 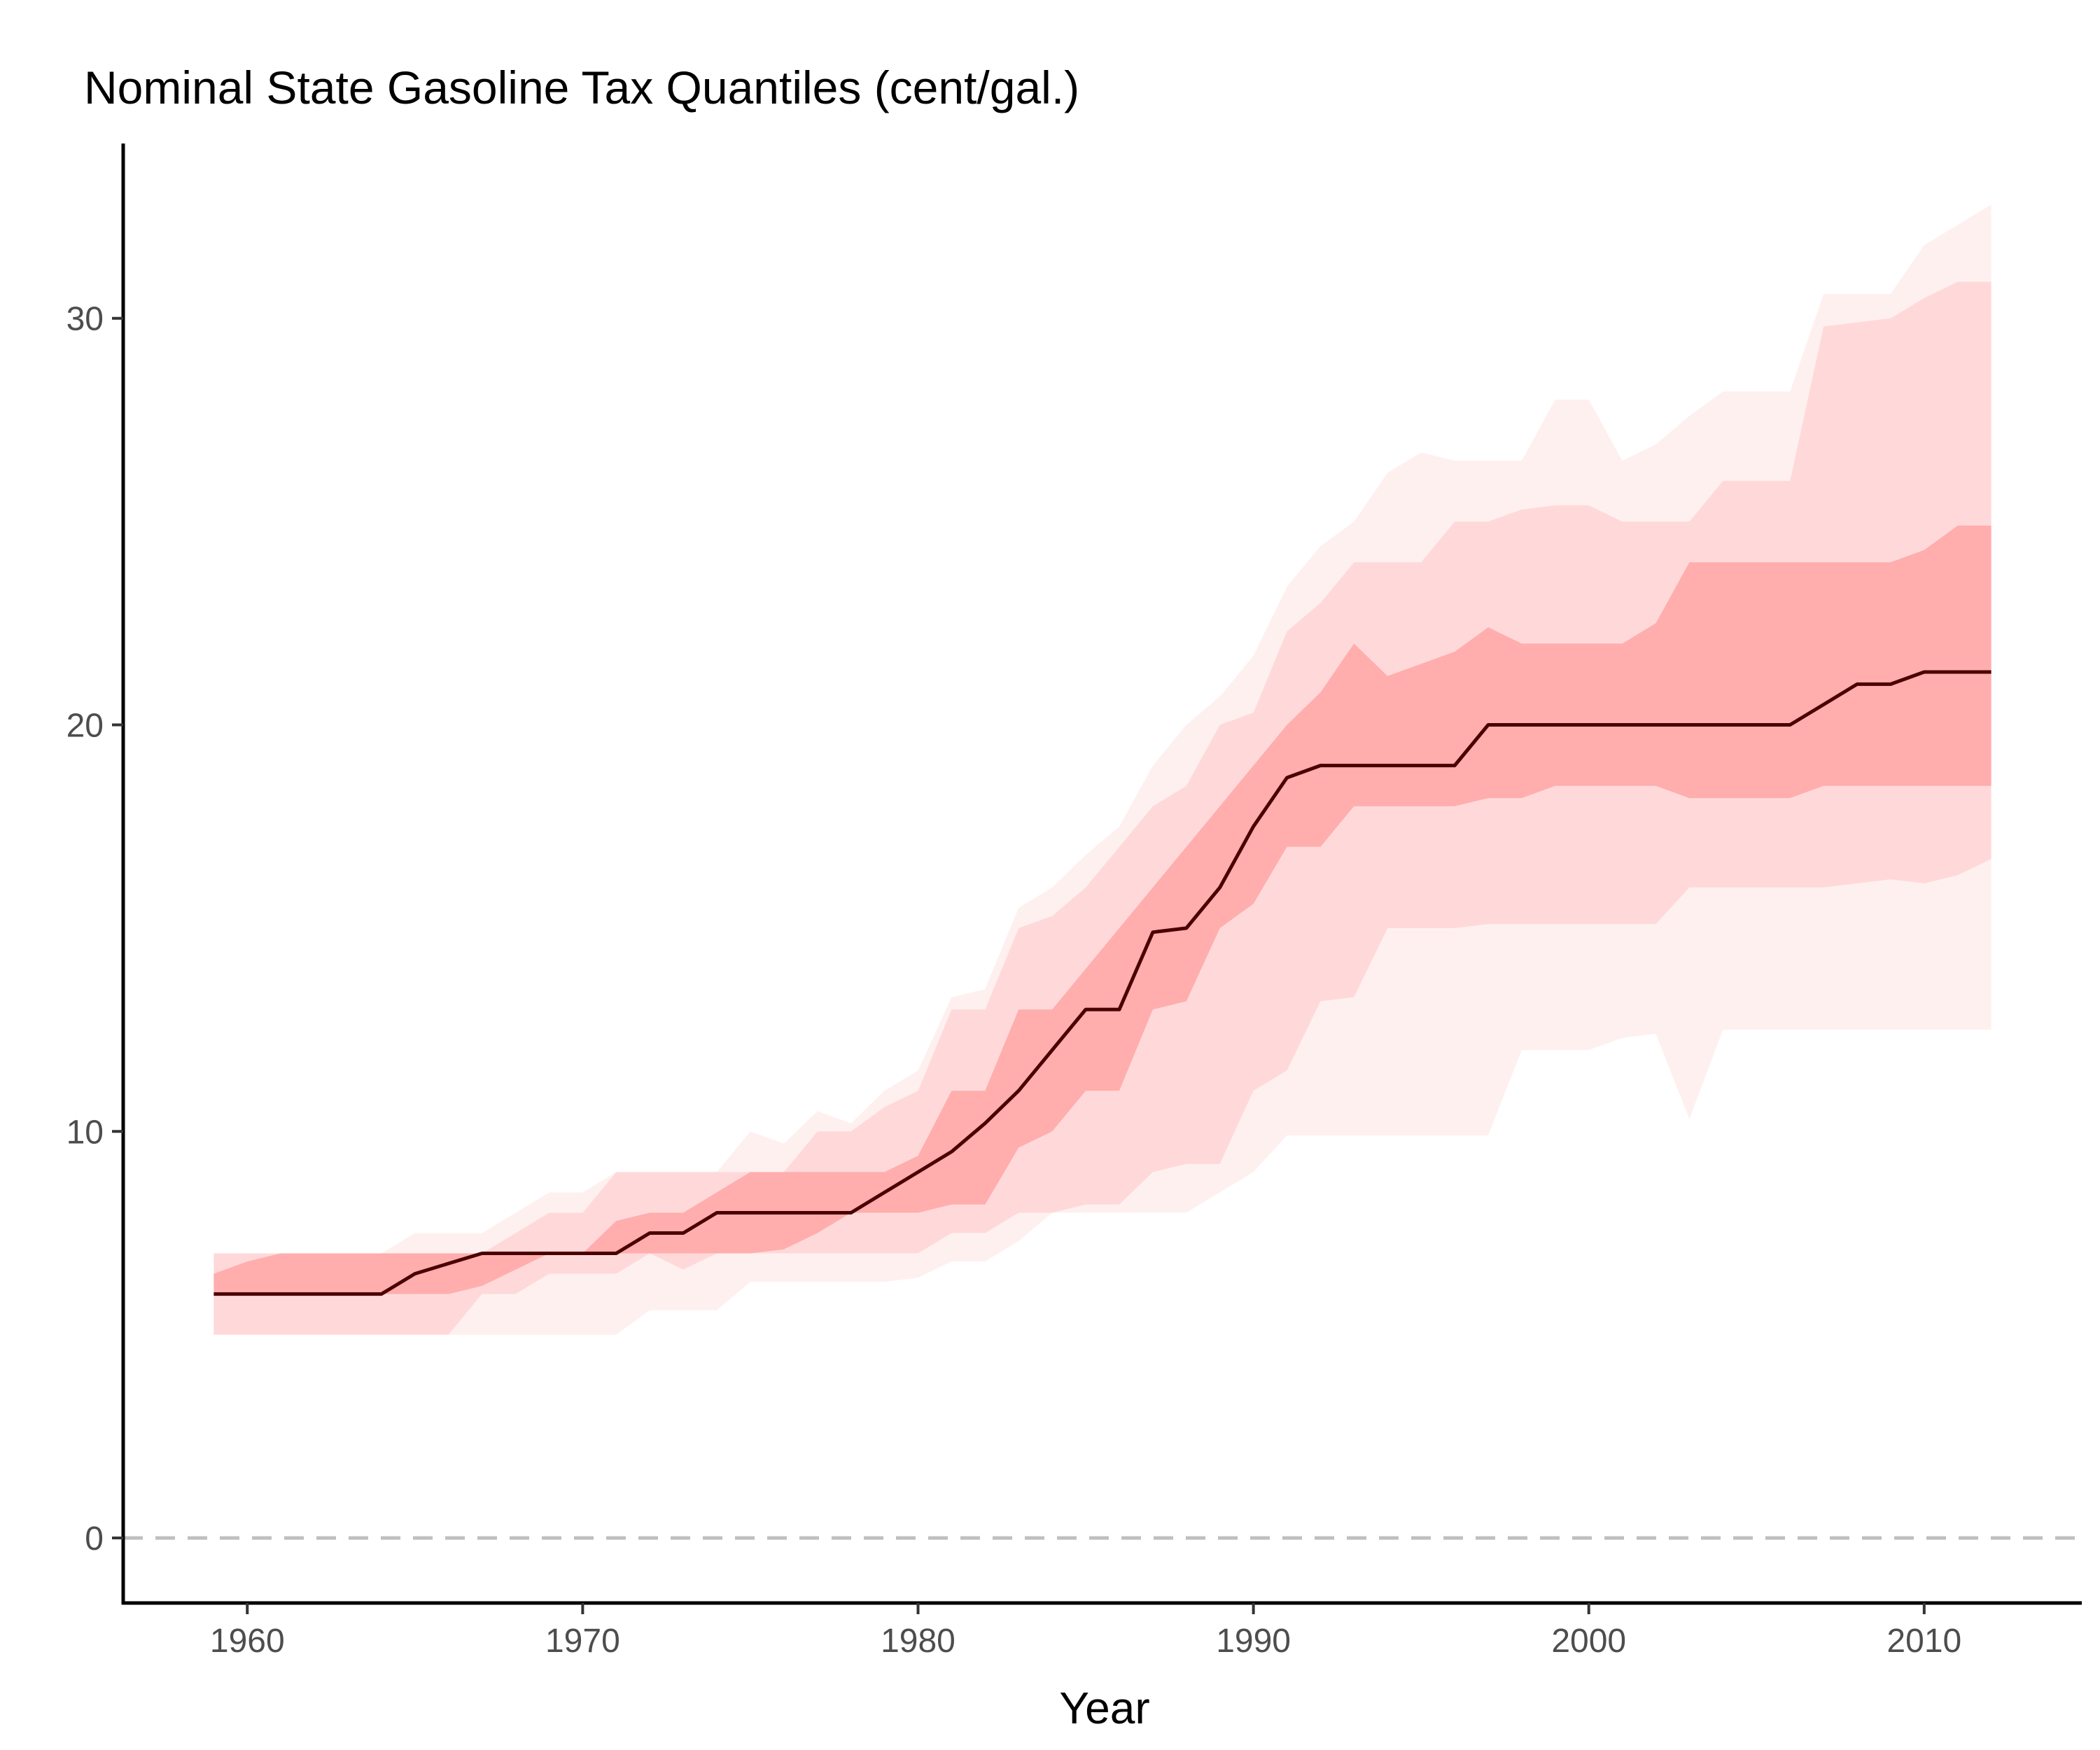 What do you see at coordinates (1923, 1641) in the screenshot?
I see `x-tick-label: 2010` at bounding box center [1923, 1641].